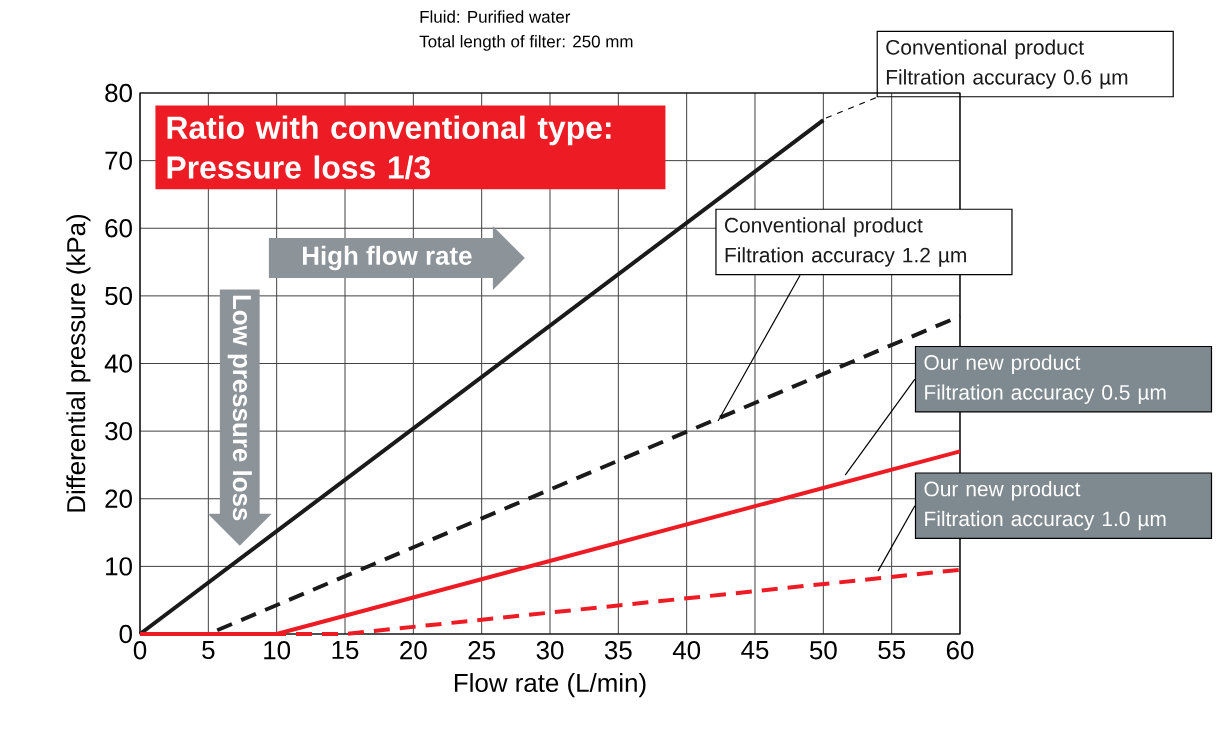 Image resolution: width=1225 pixels, height=734 pixels. I want to click on annotation: High flow rate, so click(387, 258).